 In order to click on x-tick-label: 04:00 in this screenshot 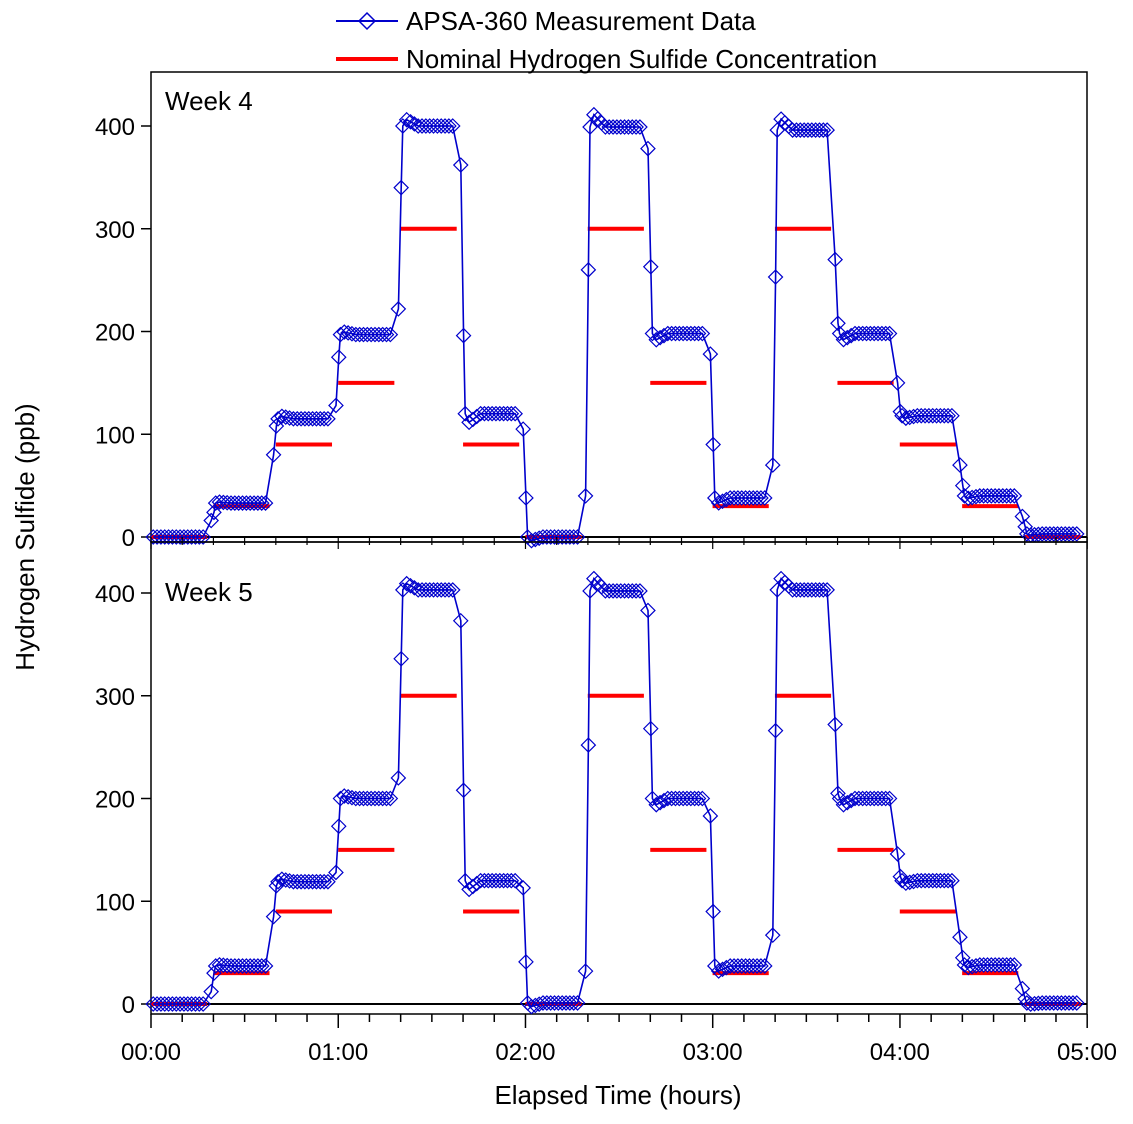, I will do `click(900, 1052)`.